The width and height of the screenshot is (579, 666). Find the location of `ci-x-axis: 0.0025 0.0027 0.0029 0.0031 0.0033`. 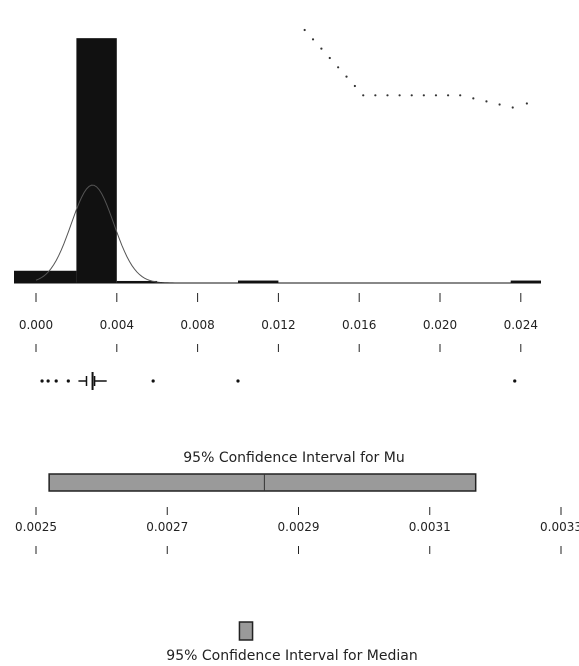

ci-x-axis: 0.0025 0.0027 0.0029 0.0031 0.0033 is located at coordinates (297, 530).